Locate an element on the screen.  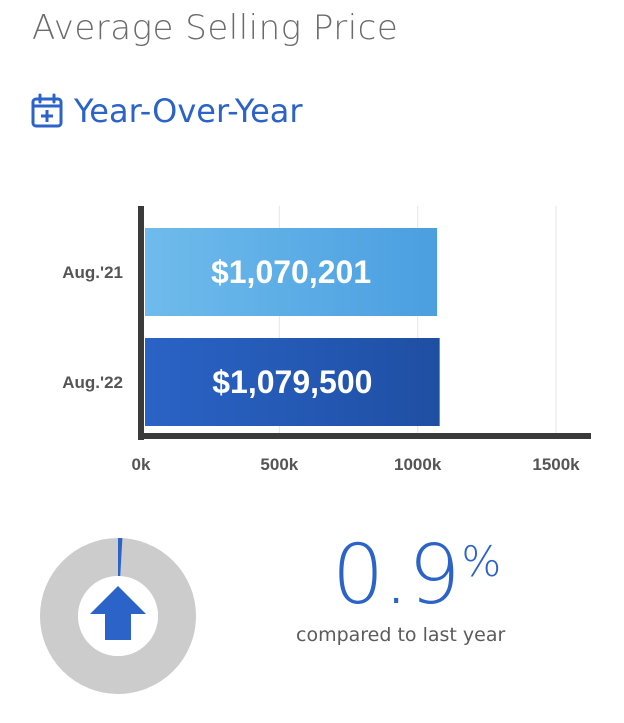
change-donut is located at coordinates (118, 616).